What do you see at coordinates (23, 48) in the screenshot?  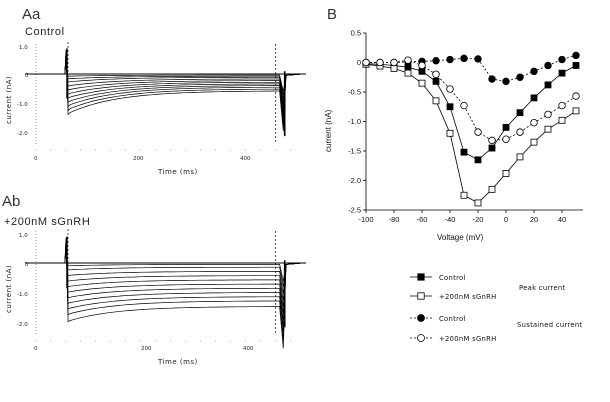 I see `aa-ytick-1: 1.0` at bounding box center [23, 48].